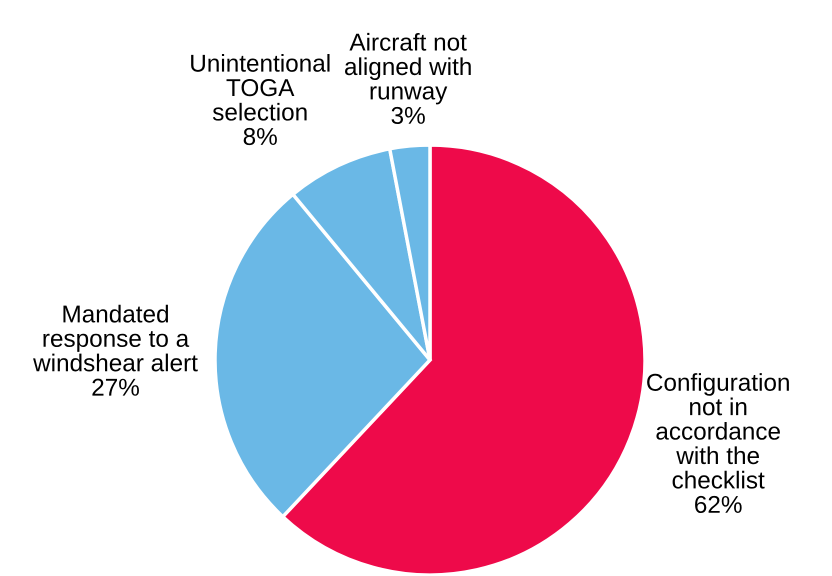 The image size is (832, 576). Describe the element at coordinates (260, 137) in the screenshot. I see `data-label: 8%` at that location.